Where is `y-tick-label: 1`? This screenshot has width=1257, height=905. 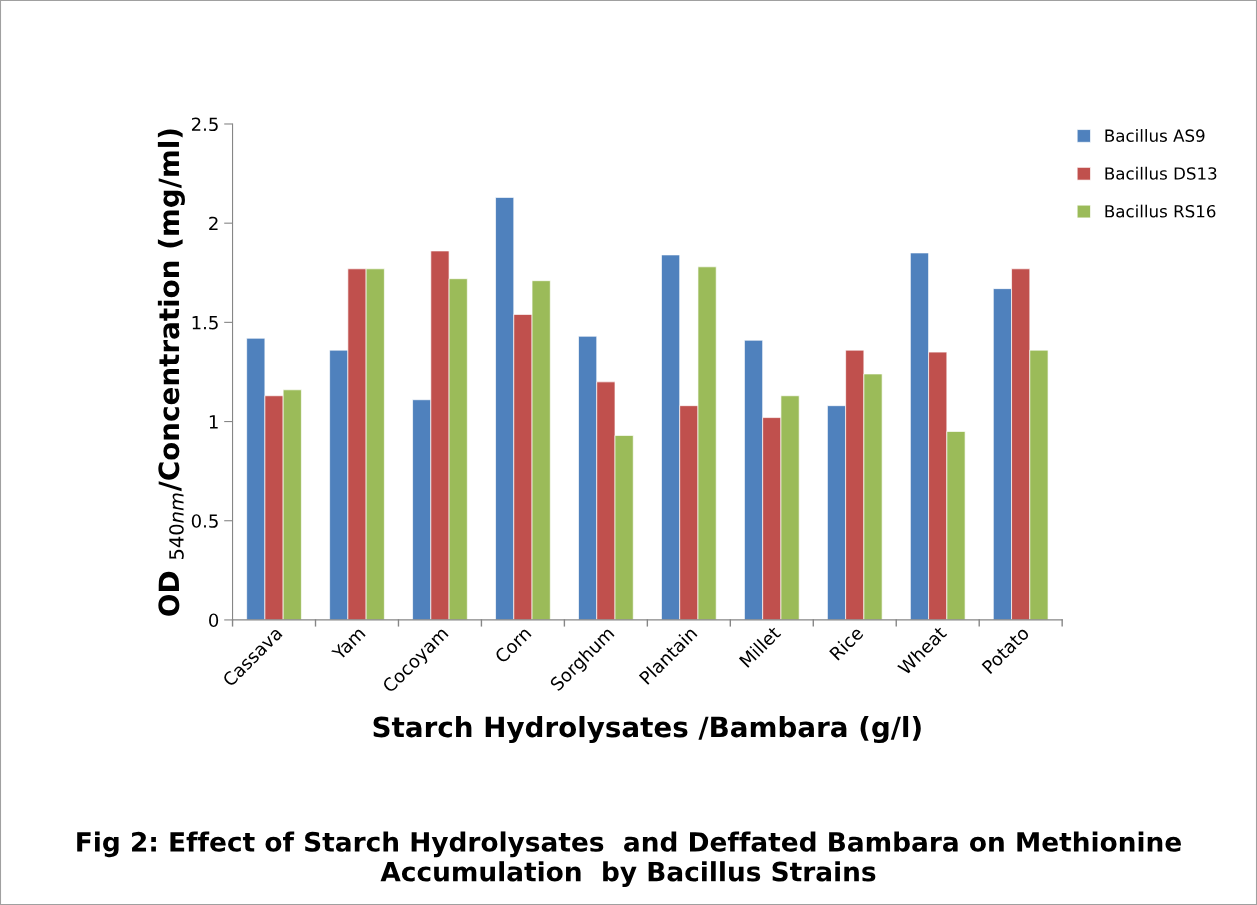
y-tick-label: 1 is located at coordinates (213, 422).